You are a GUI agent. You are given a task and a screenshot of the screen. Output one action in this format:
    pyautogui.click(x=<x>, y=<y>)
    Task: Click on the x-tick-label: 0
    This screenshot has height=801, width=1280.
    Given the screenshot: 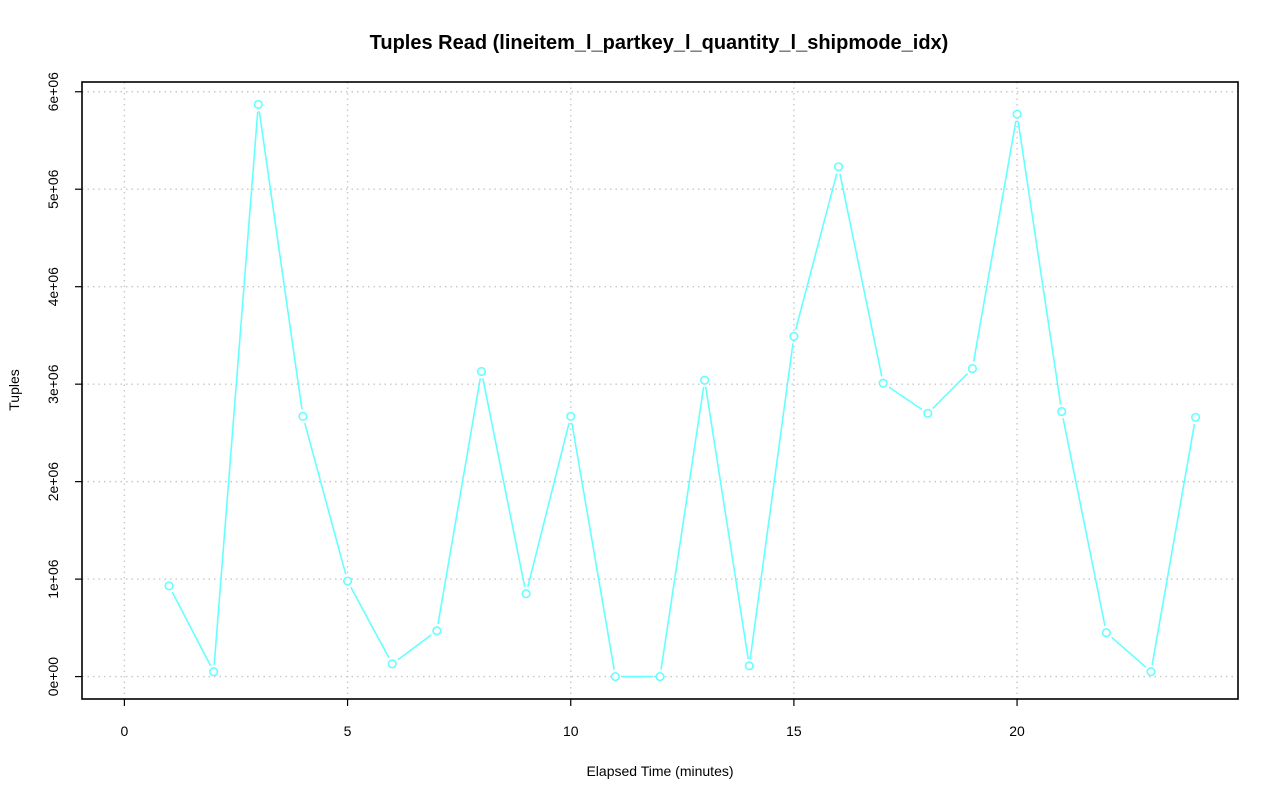 What is the action you would take?
    pyautogui.click(x=125, y=731)
    